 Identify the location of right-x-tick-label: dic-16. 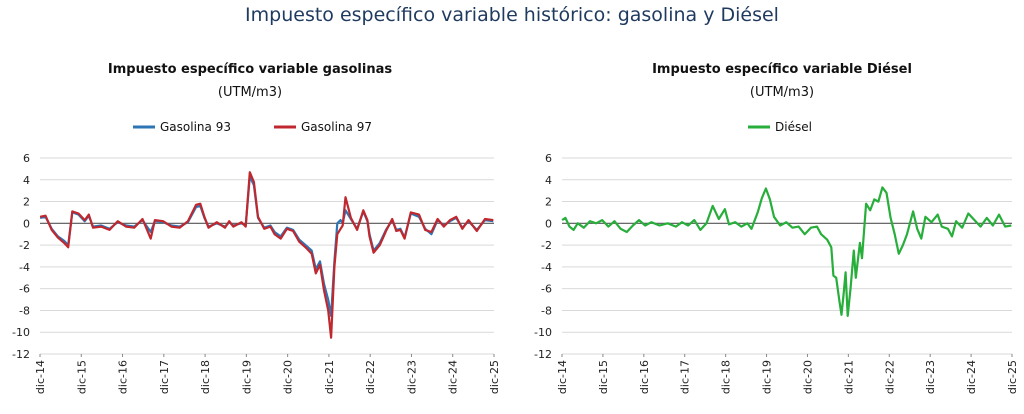
(644, 377).